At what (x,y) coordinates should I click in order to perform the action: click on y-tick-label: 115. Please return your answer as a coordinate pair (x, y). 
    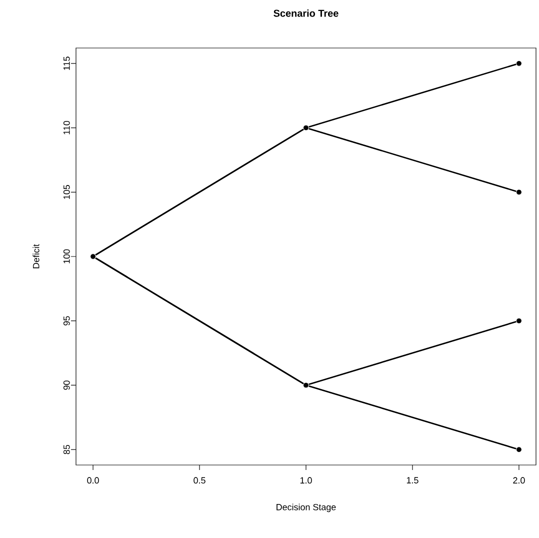
    Looking at the image, I should click on (67, 63).